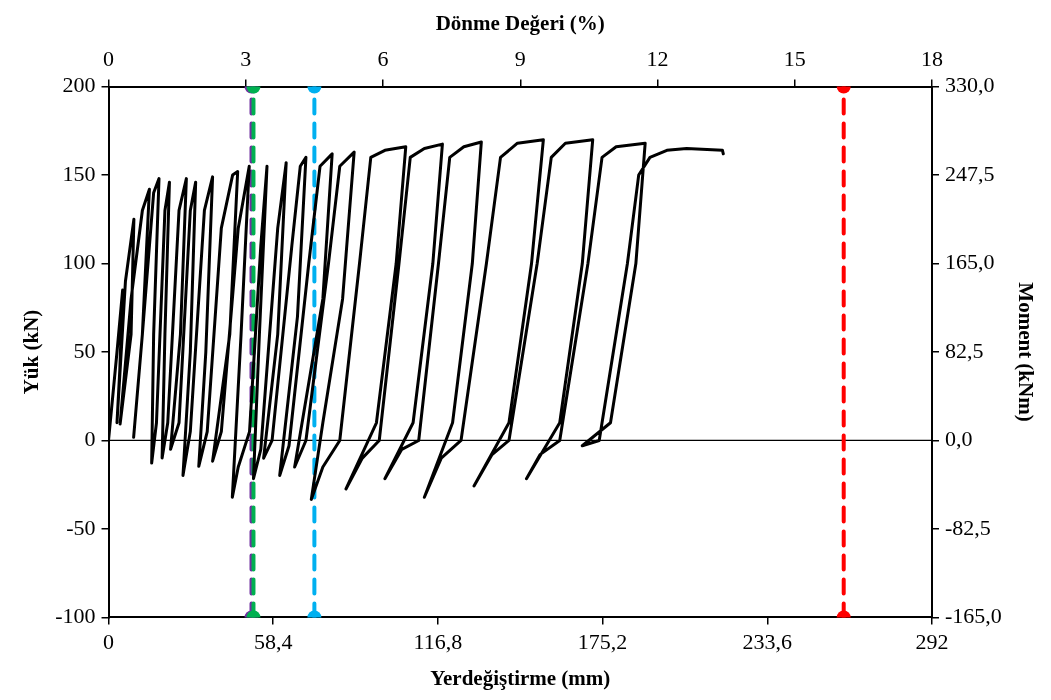 The image size is (1051, 700). I want to click on x2-axis-title: Dönme Değeri (%), so click(520, 23).